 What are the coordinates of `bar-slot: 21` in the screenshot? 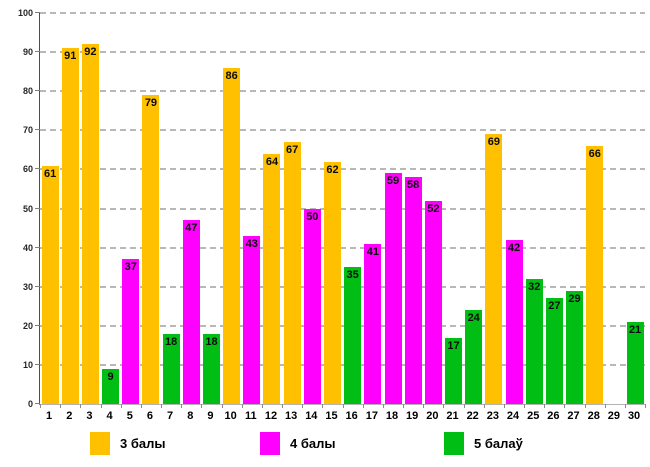 It's located at (635, 208).